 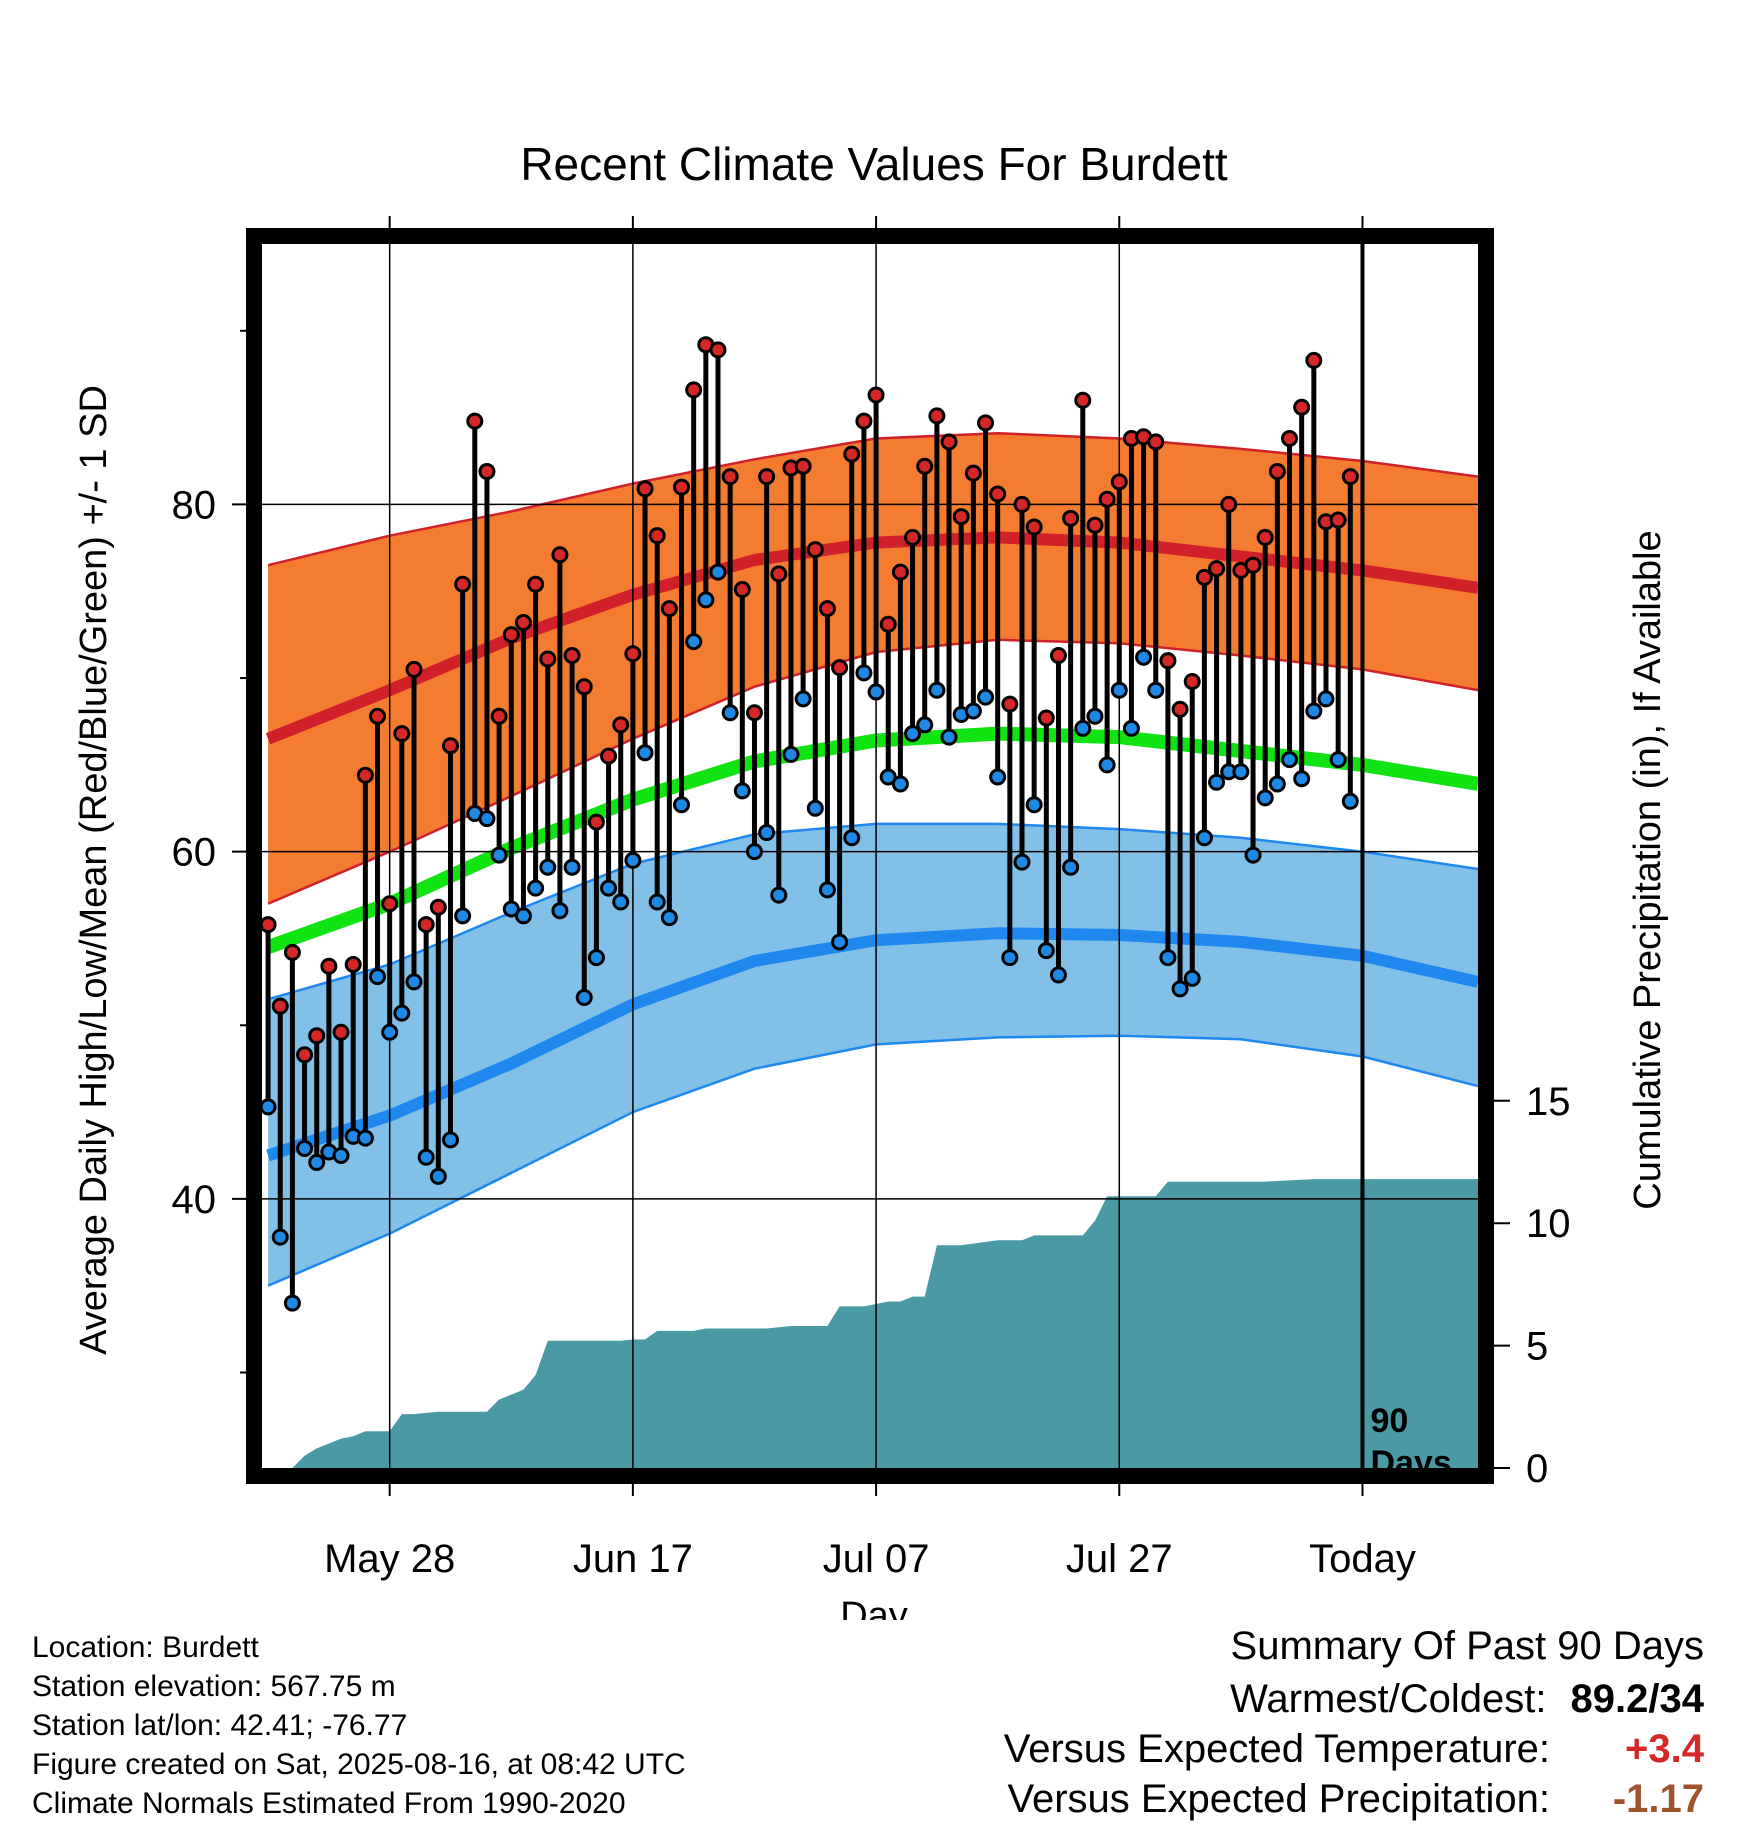 I want to click on warmest-coldest-row: Warmest/Coldest: 89.2/34, so click(x=1354, y=1702).